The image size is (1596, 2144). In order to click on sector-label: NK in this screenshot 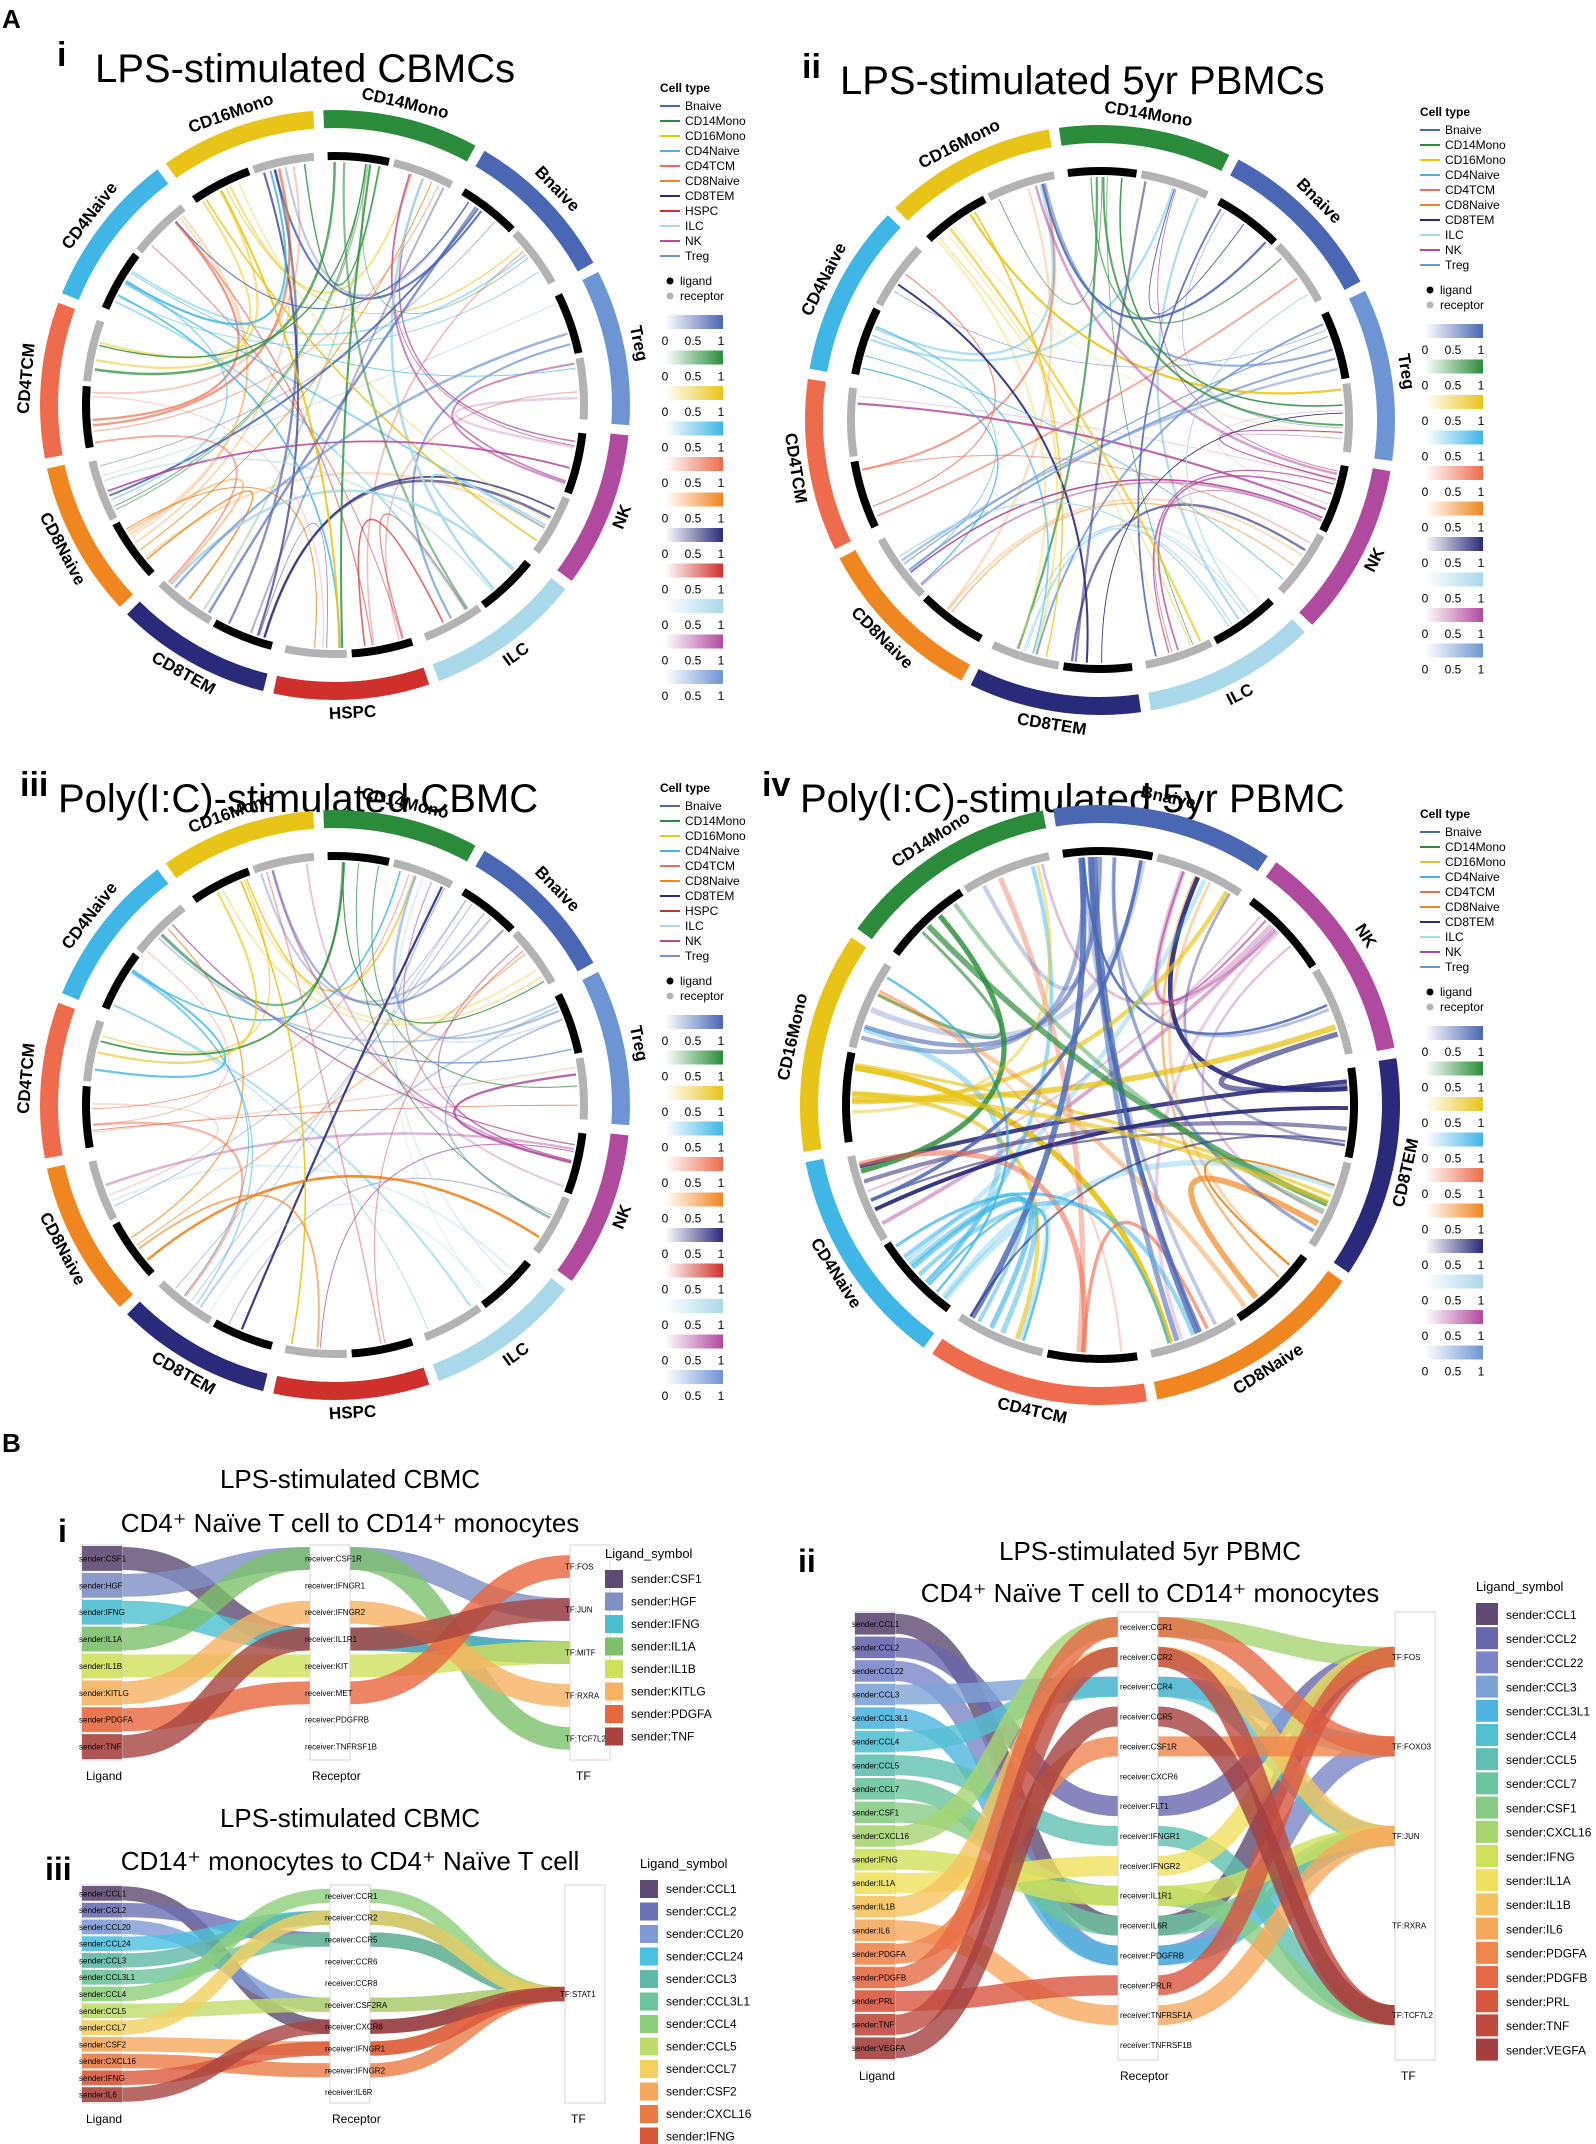, I will do `click(1366, 936)`.